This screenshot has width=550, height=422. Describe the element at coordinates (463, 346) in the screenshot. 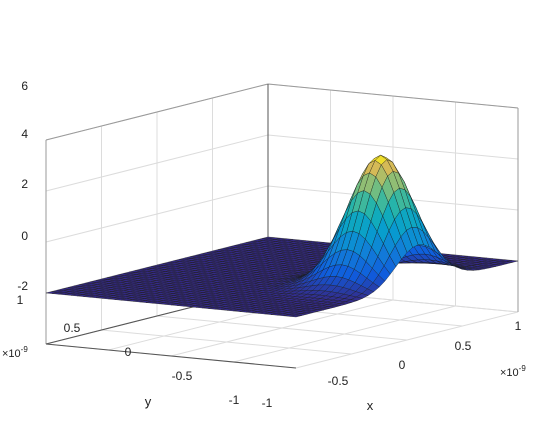

I see `x-tick-label: 0.5` at that location.